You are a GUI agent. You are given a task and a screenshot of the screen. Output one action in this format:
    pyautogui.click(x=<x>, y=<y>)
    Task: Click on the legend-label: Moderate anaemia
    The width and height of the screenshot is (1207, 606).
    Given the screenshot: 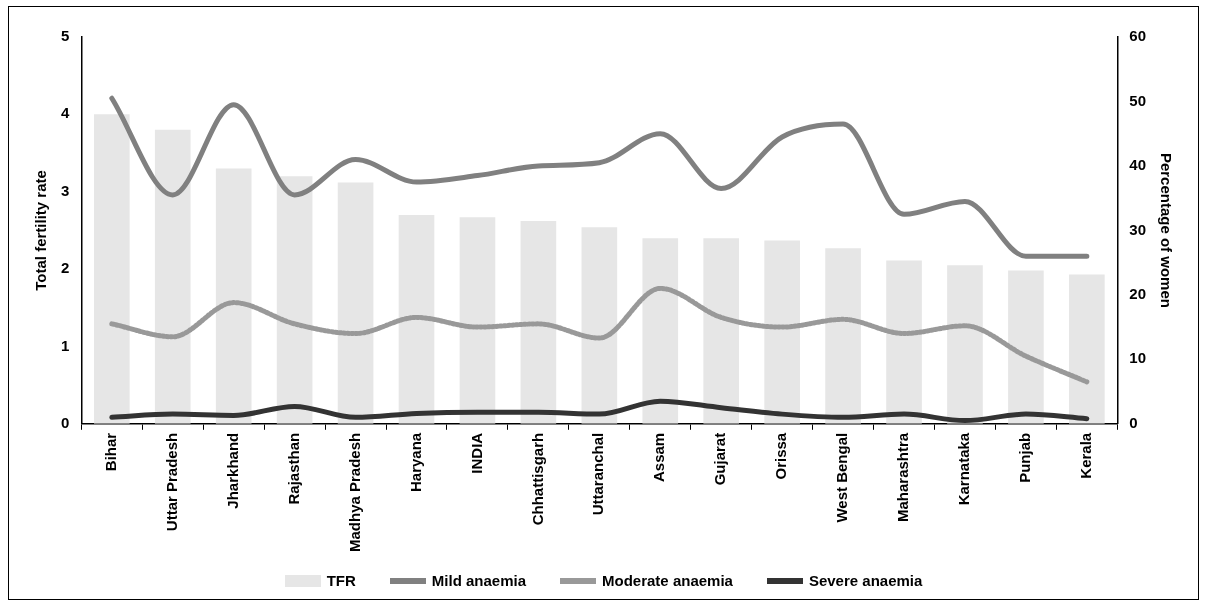 What is the action you would take?
    pyautogui.click(x=667, y=580)
    